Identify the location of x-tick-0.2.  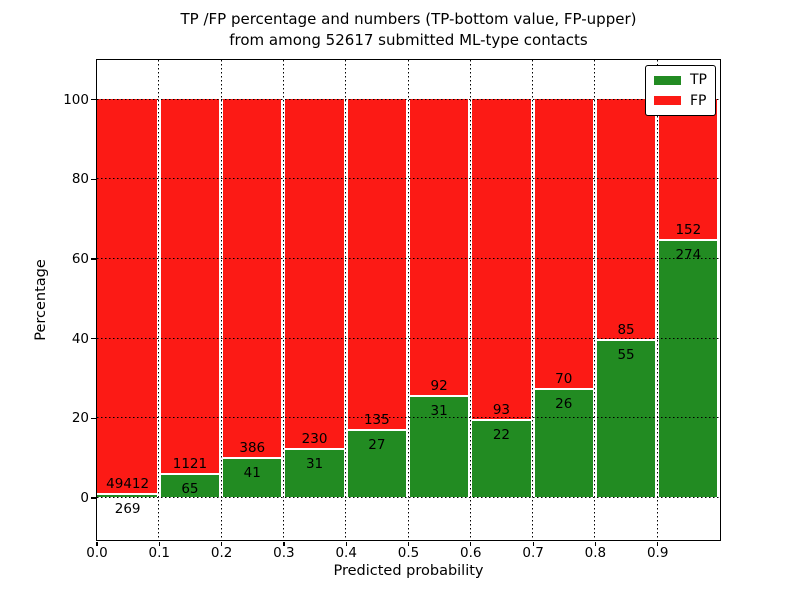
(222, 543).